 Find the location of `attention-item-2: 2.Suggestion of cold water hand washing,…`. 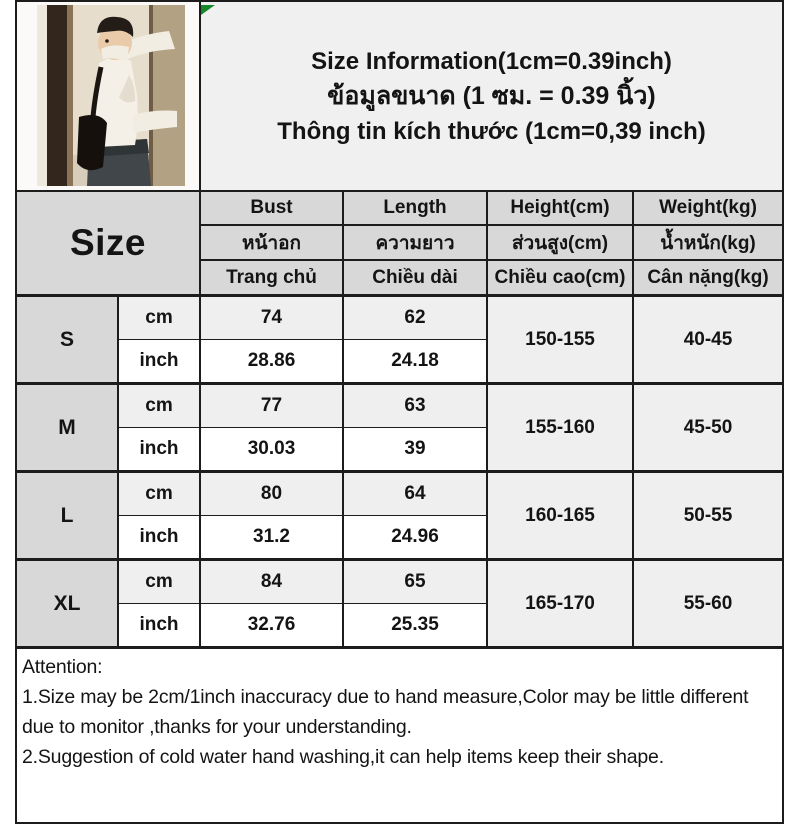

attention-item-2: 2.Suggestion of cold water hand washing,… is located at coordinates (343, 757).